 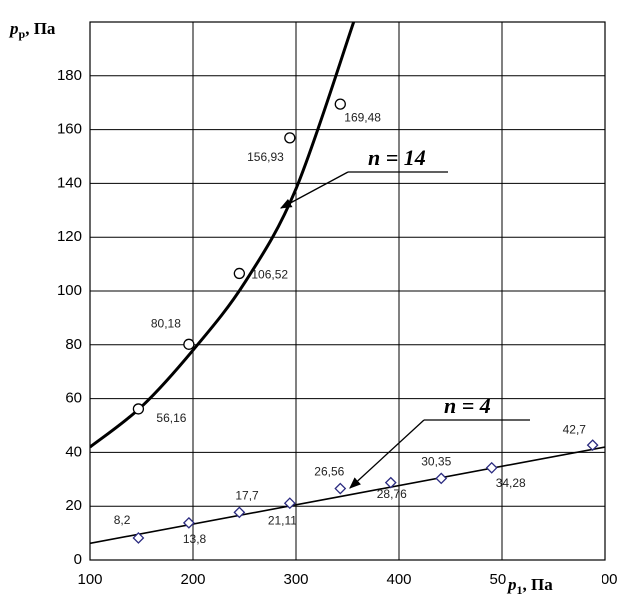 What do you see at coordinates (538, 584) in the screenshot?
I see `x-axis-label-part: , Па` at bounding box center [538, 584].